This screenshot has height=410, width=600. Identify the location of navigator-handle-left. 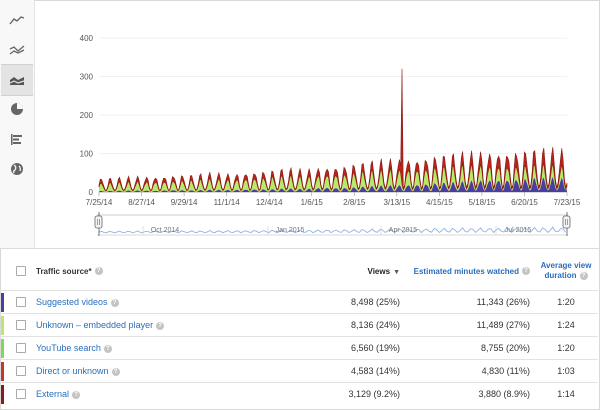
(98, 224).